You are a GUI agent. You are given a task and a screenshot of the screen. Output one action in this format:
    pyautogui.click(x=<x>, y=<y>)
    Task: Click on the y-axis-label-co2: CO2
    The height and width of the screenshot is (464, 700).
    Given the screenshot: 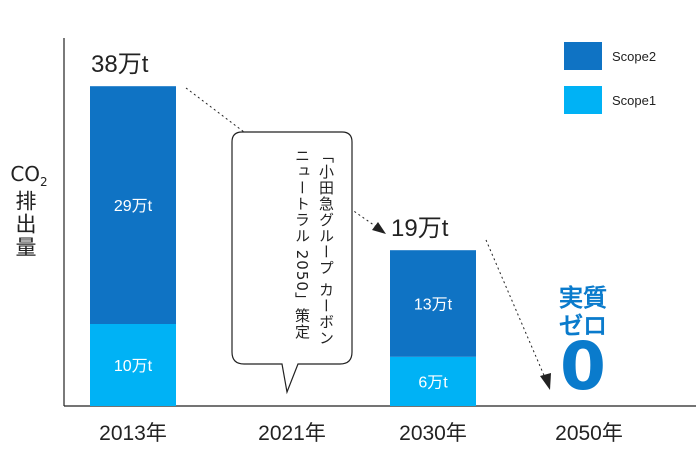 What is the action you would take?
    pyautogui.click(x=29, y=175)
    